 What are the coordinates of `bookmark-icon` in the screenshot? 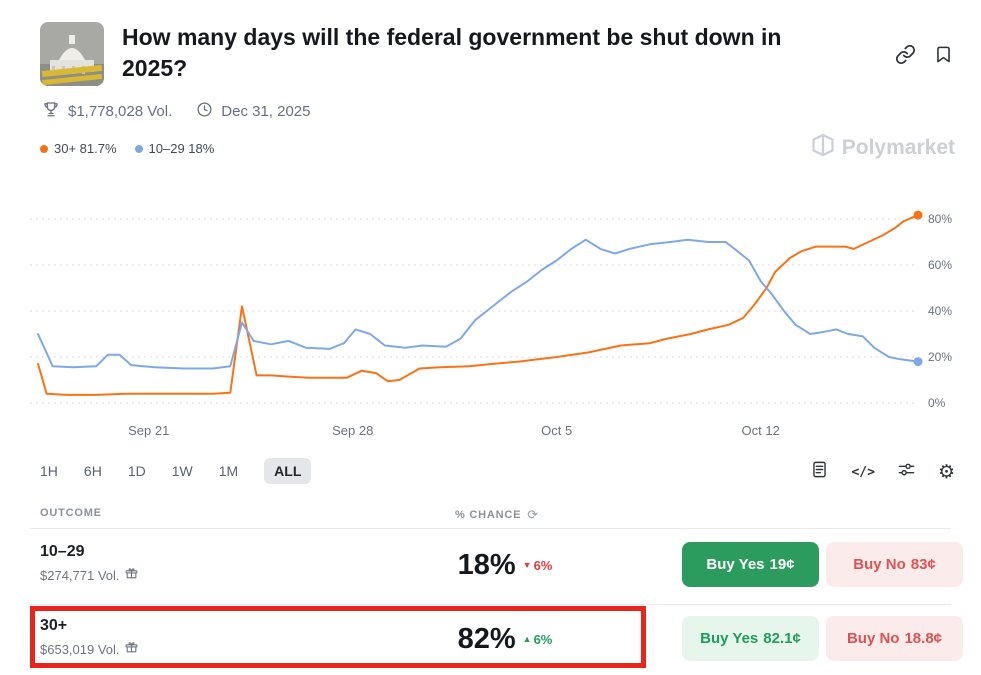 It's located at (943, 54).